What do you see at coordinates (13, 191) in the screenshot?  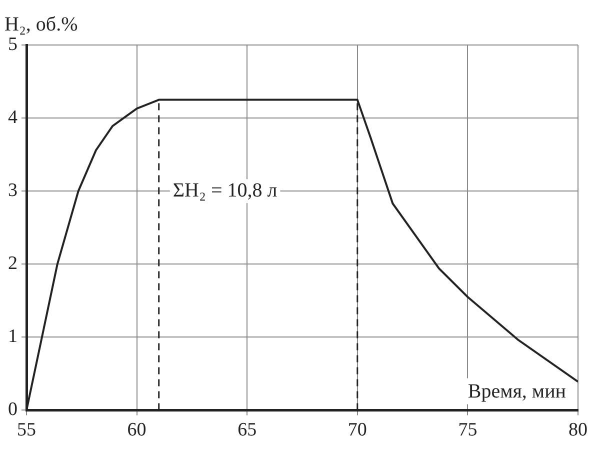 I see `y-tick-label: 3` at bounding box center [13, 191].